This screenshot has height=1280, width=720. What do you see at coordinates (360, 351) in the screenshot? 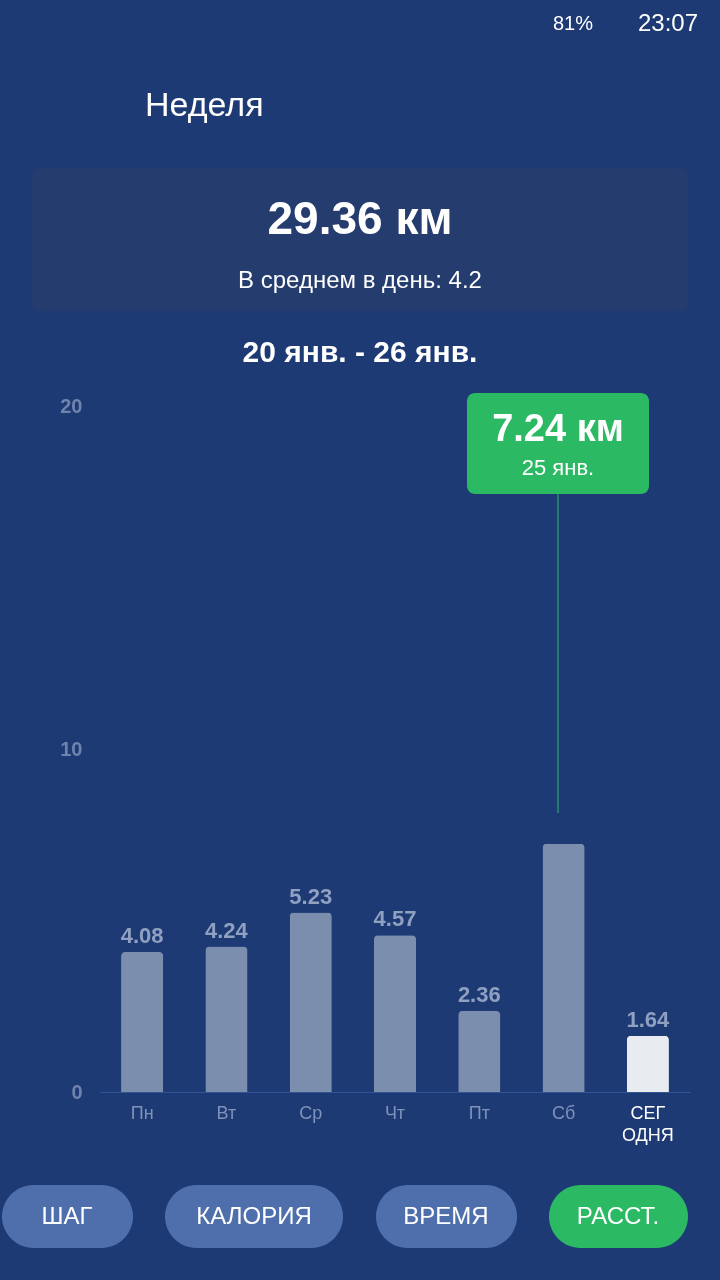
I see `text: 20 янв. - 26 янв.` at bounding box center [360, 351].